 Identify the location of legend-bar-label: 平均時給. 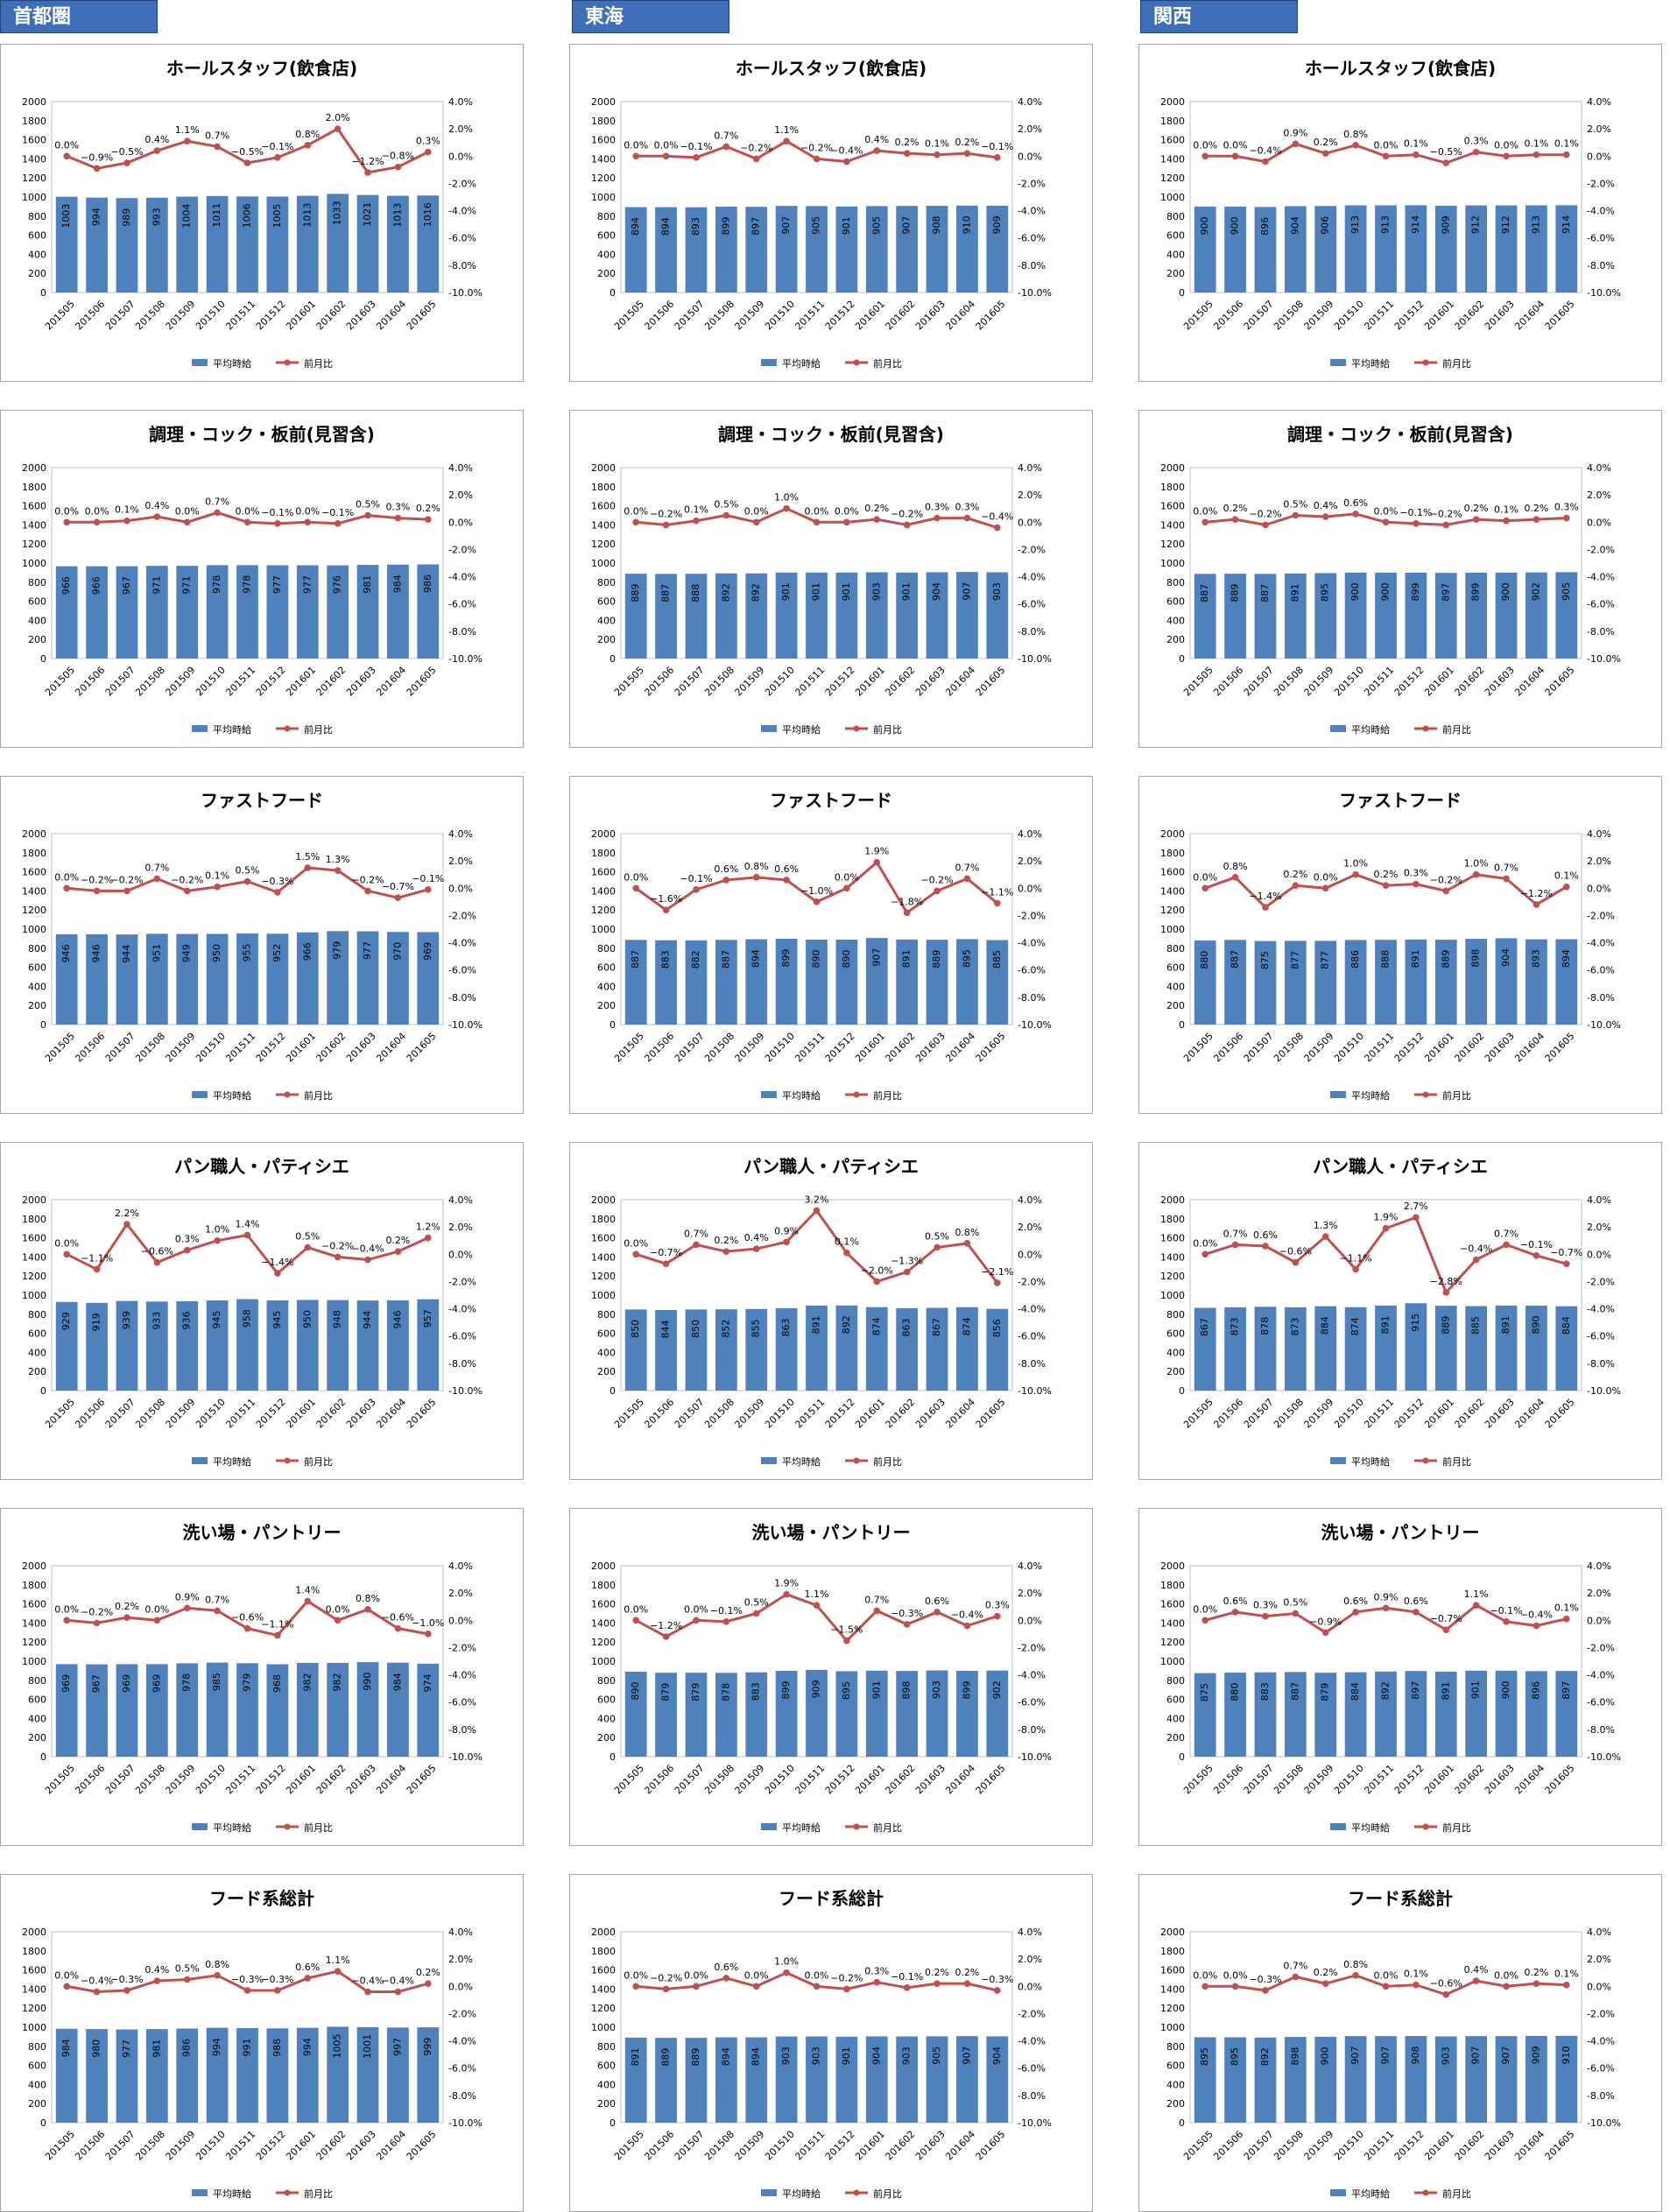
(801, 1095).